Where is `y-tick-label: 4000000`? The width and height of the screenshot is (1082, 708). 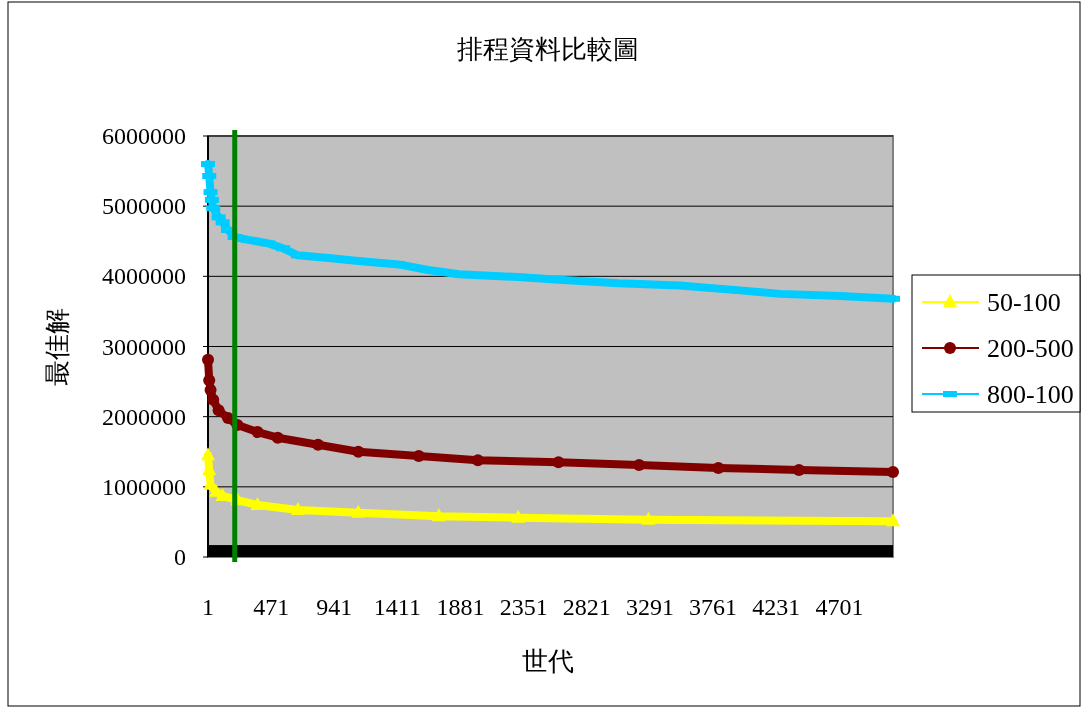 y-tick-label: 4000000 is located at coordinates (144, 276).